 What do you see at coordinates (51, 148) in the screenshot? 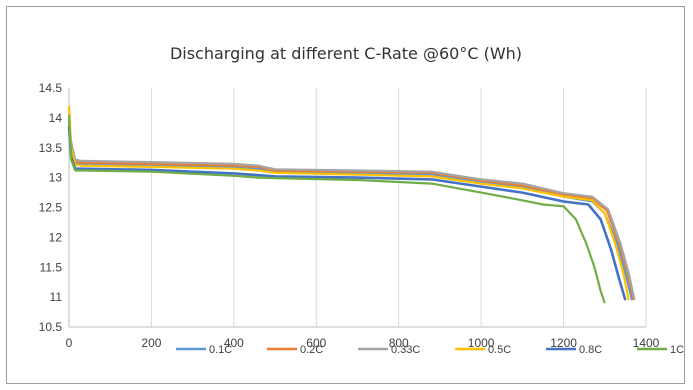
I see `y-tick-label: 13.5` at bounding box center [51, 148].